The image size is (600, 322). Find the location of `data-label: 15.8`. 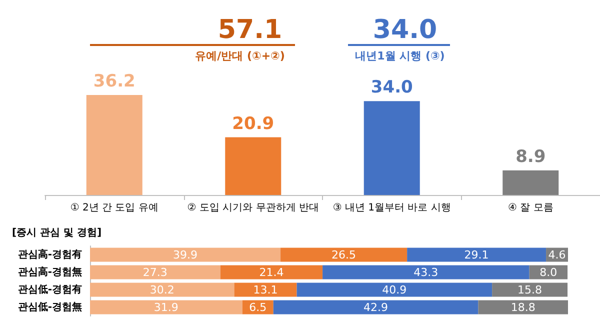

data-label: 15.8 is located at coordinates (530, 289).